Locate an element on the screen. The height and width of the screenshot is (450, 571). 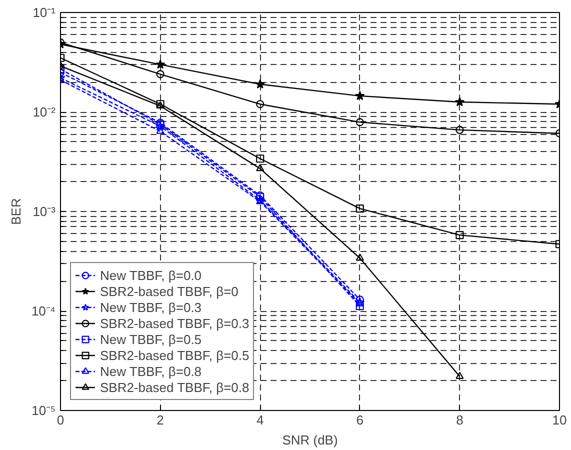
legend-label: SBR2-based TBBF, β=0 is located at coordinates (169, 291).